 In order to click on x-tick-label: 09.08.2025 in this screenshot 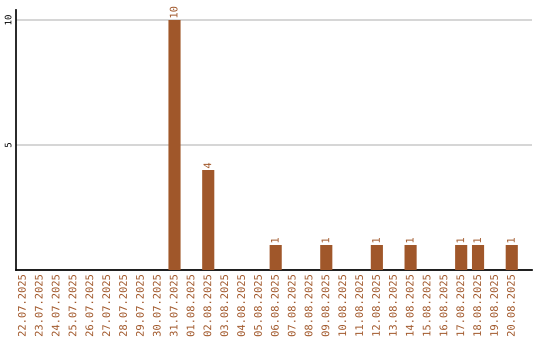, I will do `click(325, 305)`.